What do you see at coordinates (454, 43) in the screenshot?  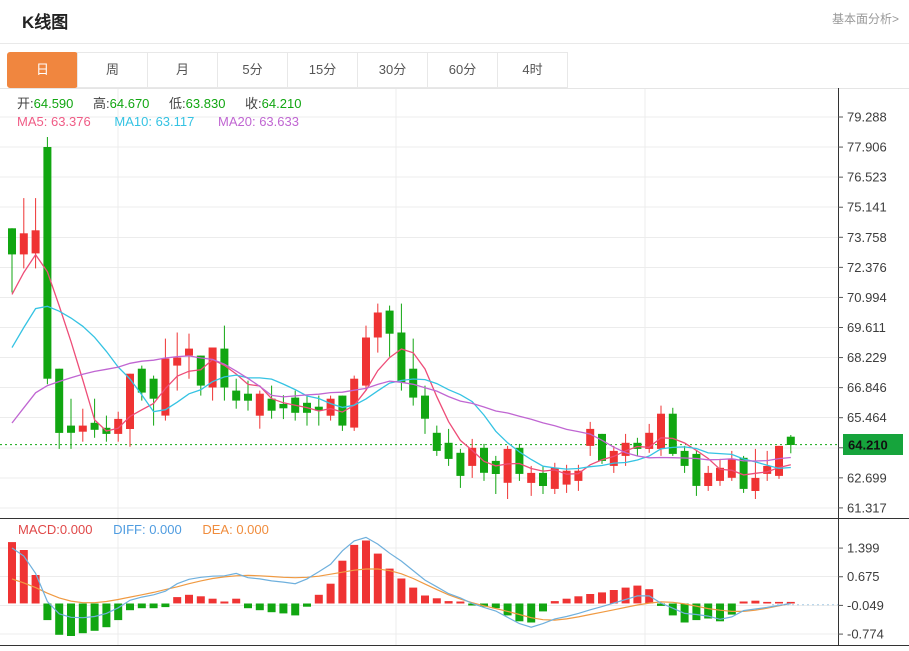 I see `title-divider` at bounding box center [454, 43].